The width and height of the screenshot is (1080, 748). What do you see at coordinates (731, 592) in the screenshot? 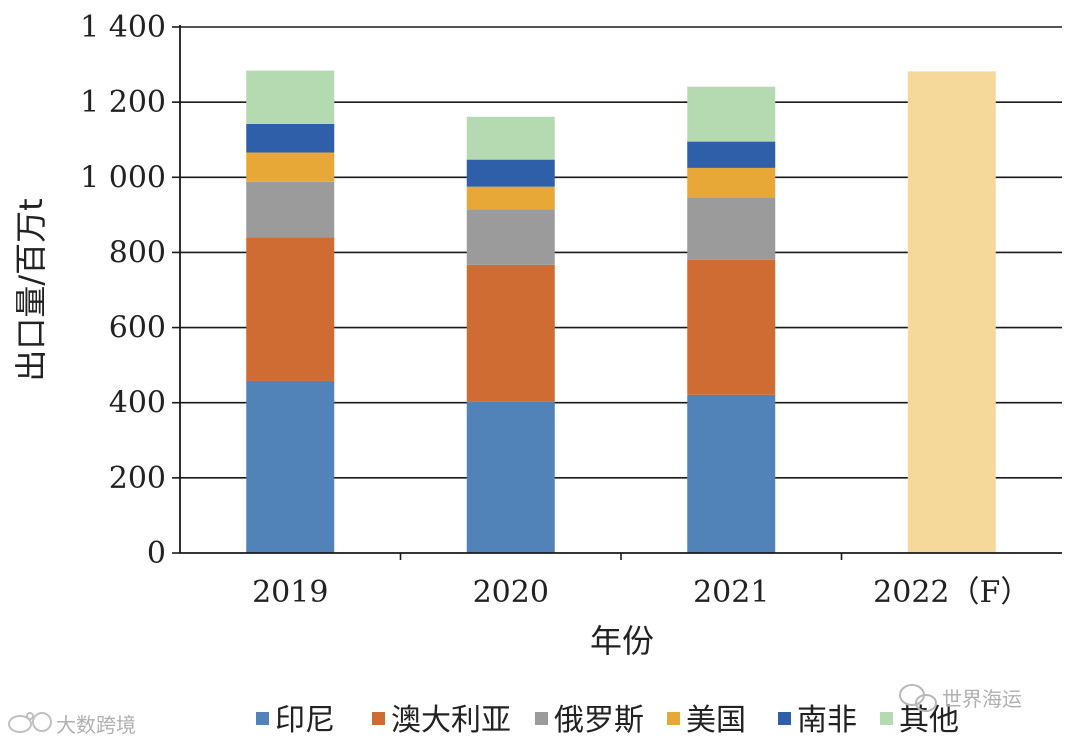
I see `x-tick-label: 2021` at bounding box center [731, 592].